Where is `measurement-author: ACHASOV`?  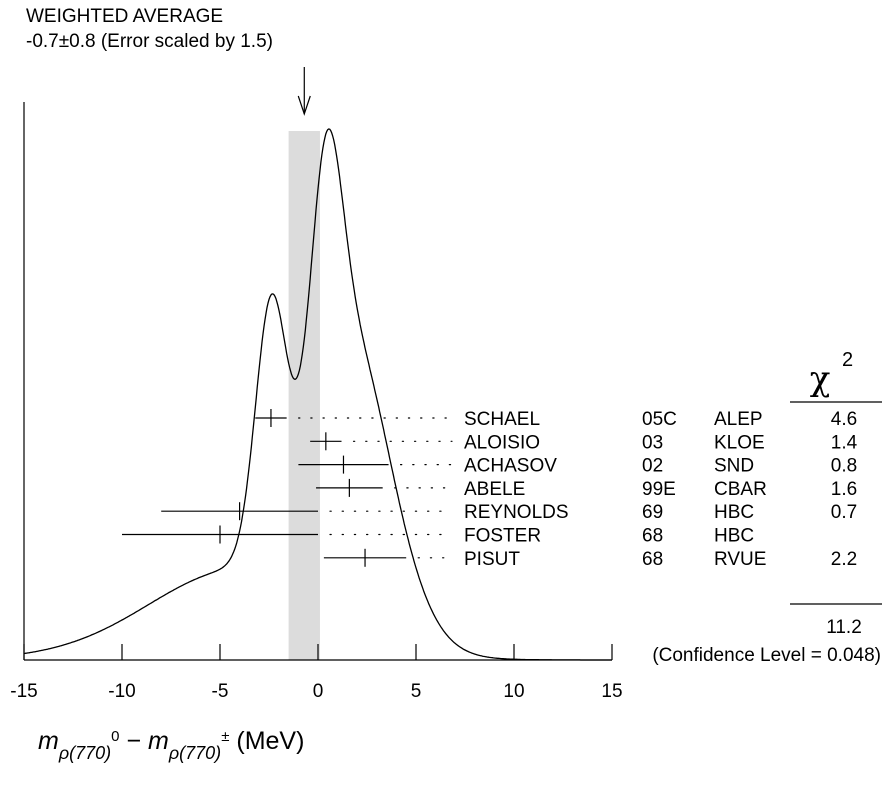
measurement-author: ACHASOV is located at coordinates (510, 466).